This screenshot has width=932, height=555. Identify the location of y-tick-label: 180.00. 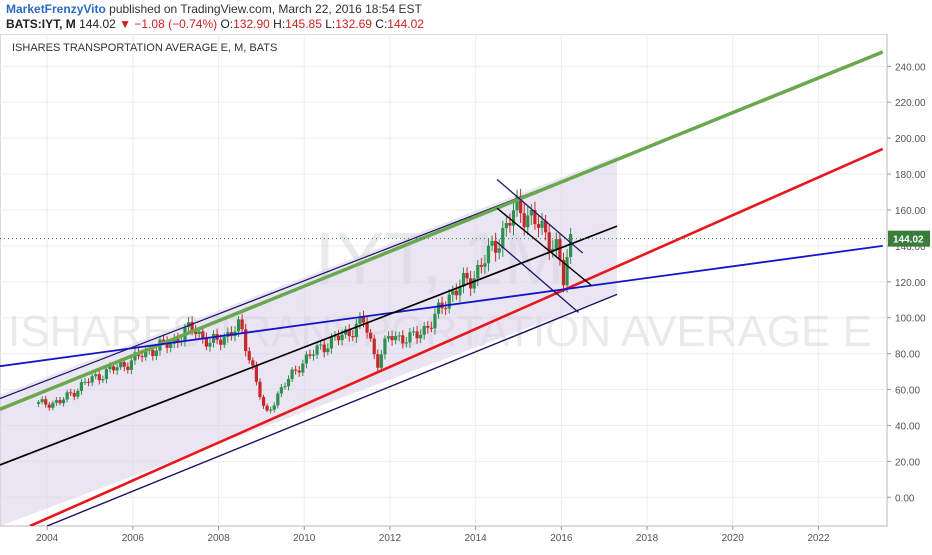
(910, 175).